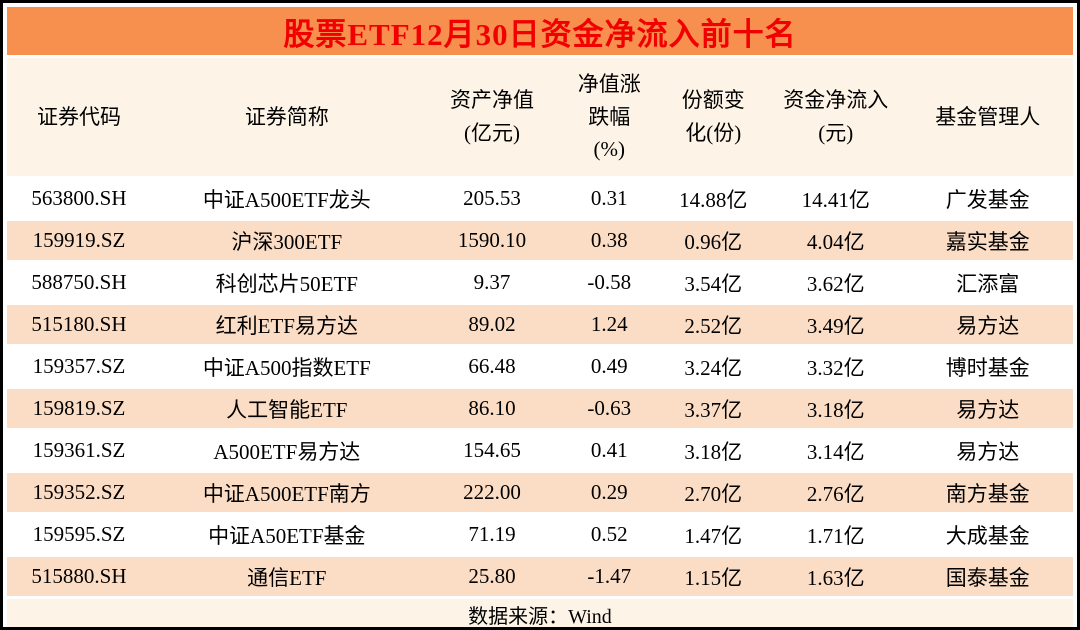  What do you see at coordinates (492, 408) in the screenshot?
I see `table-cell: 86.10` at bounding box center [492, 408].